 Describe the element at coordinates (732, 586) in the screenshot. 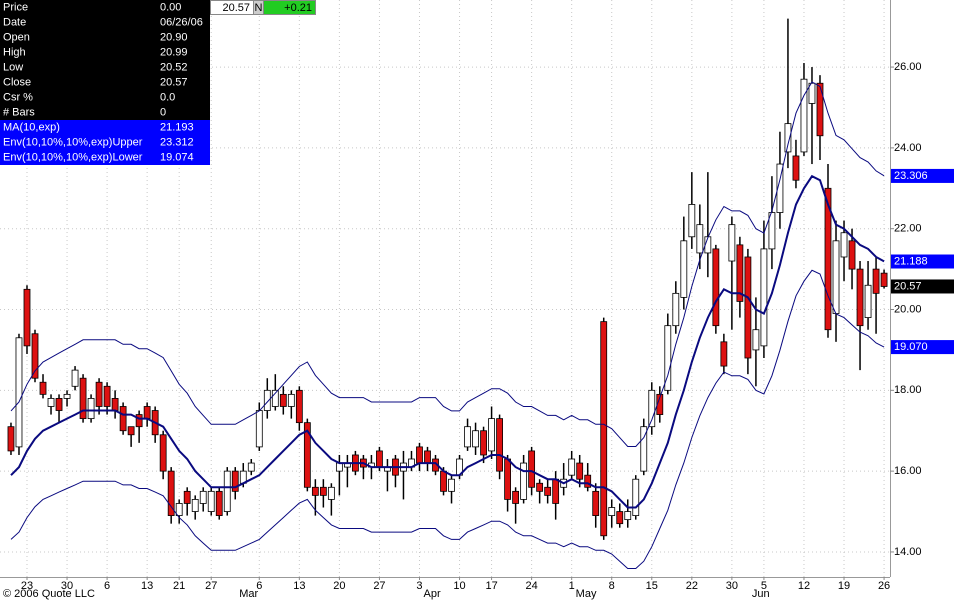

I see `x-tick-label: 30` at that location.